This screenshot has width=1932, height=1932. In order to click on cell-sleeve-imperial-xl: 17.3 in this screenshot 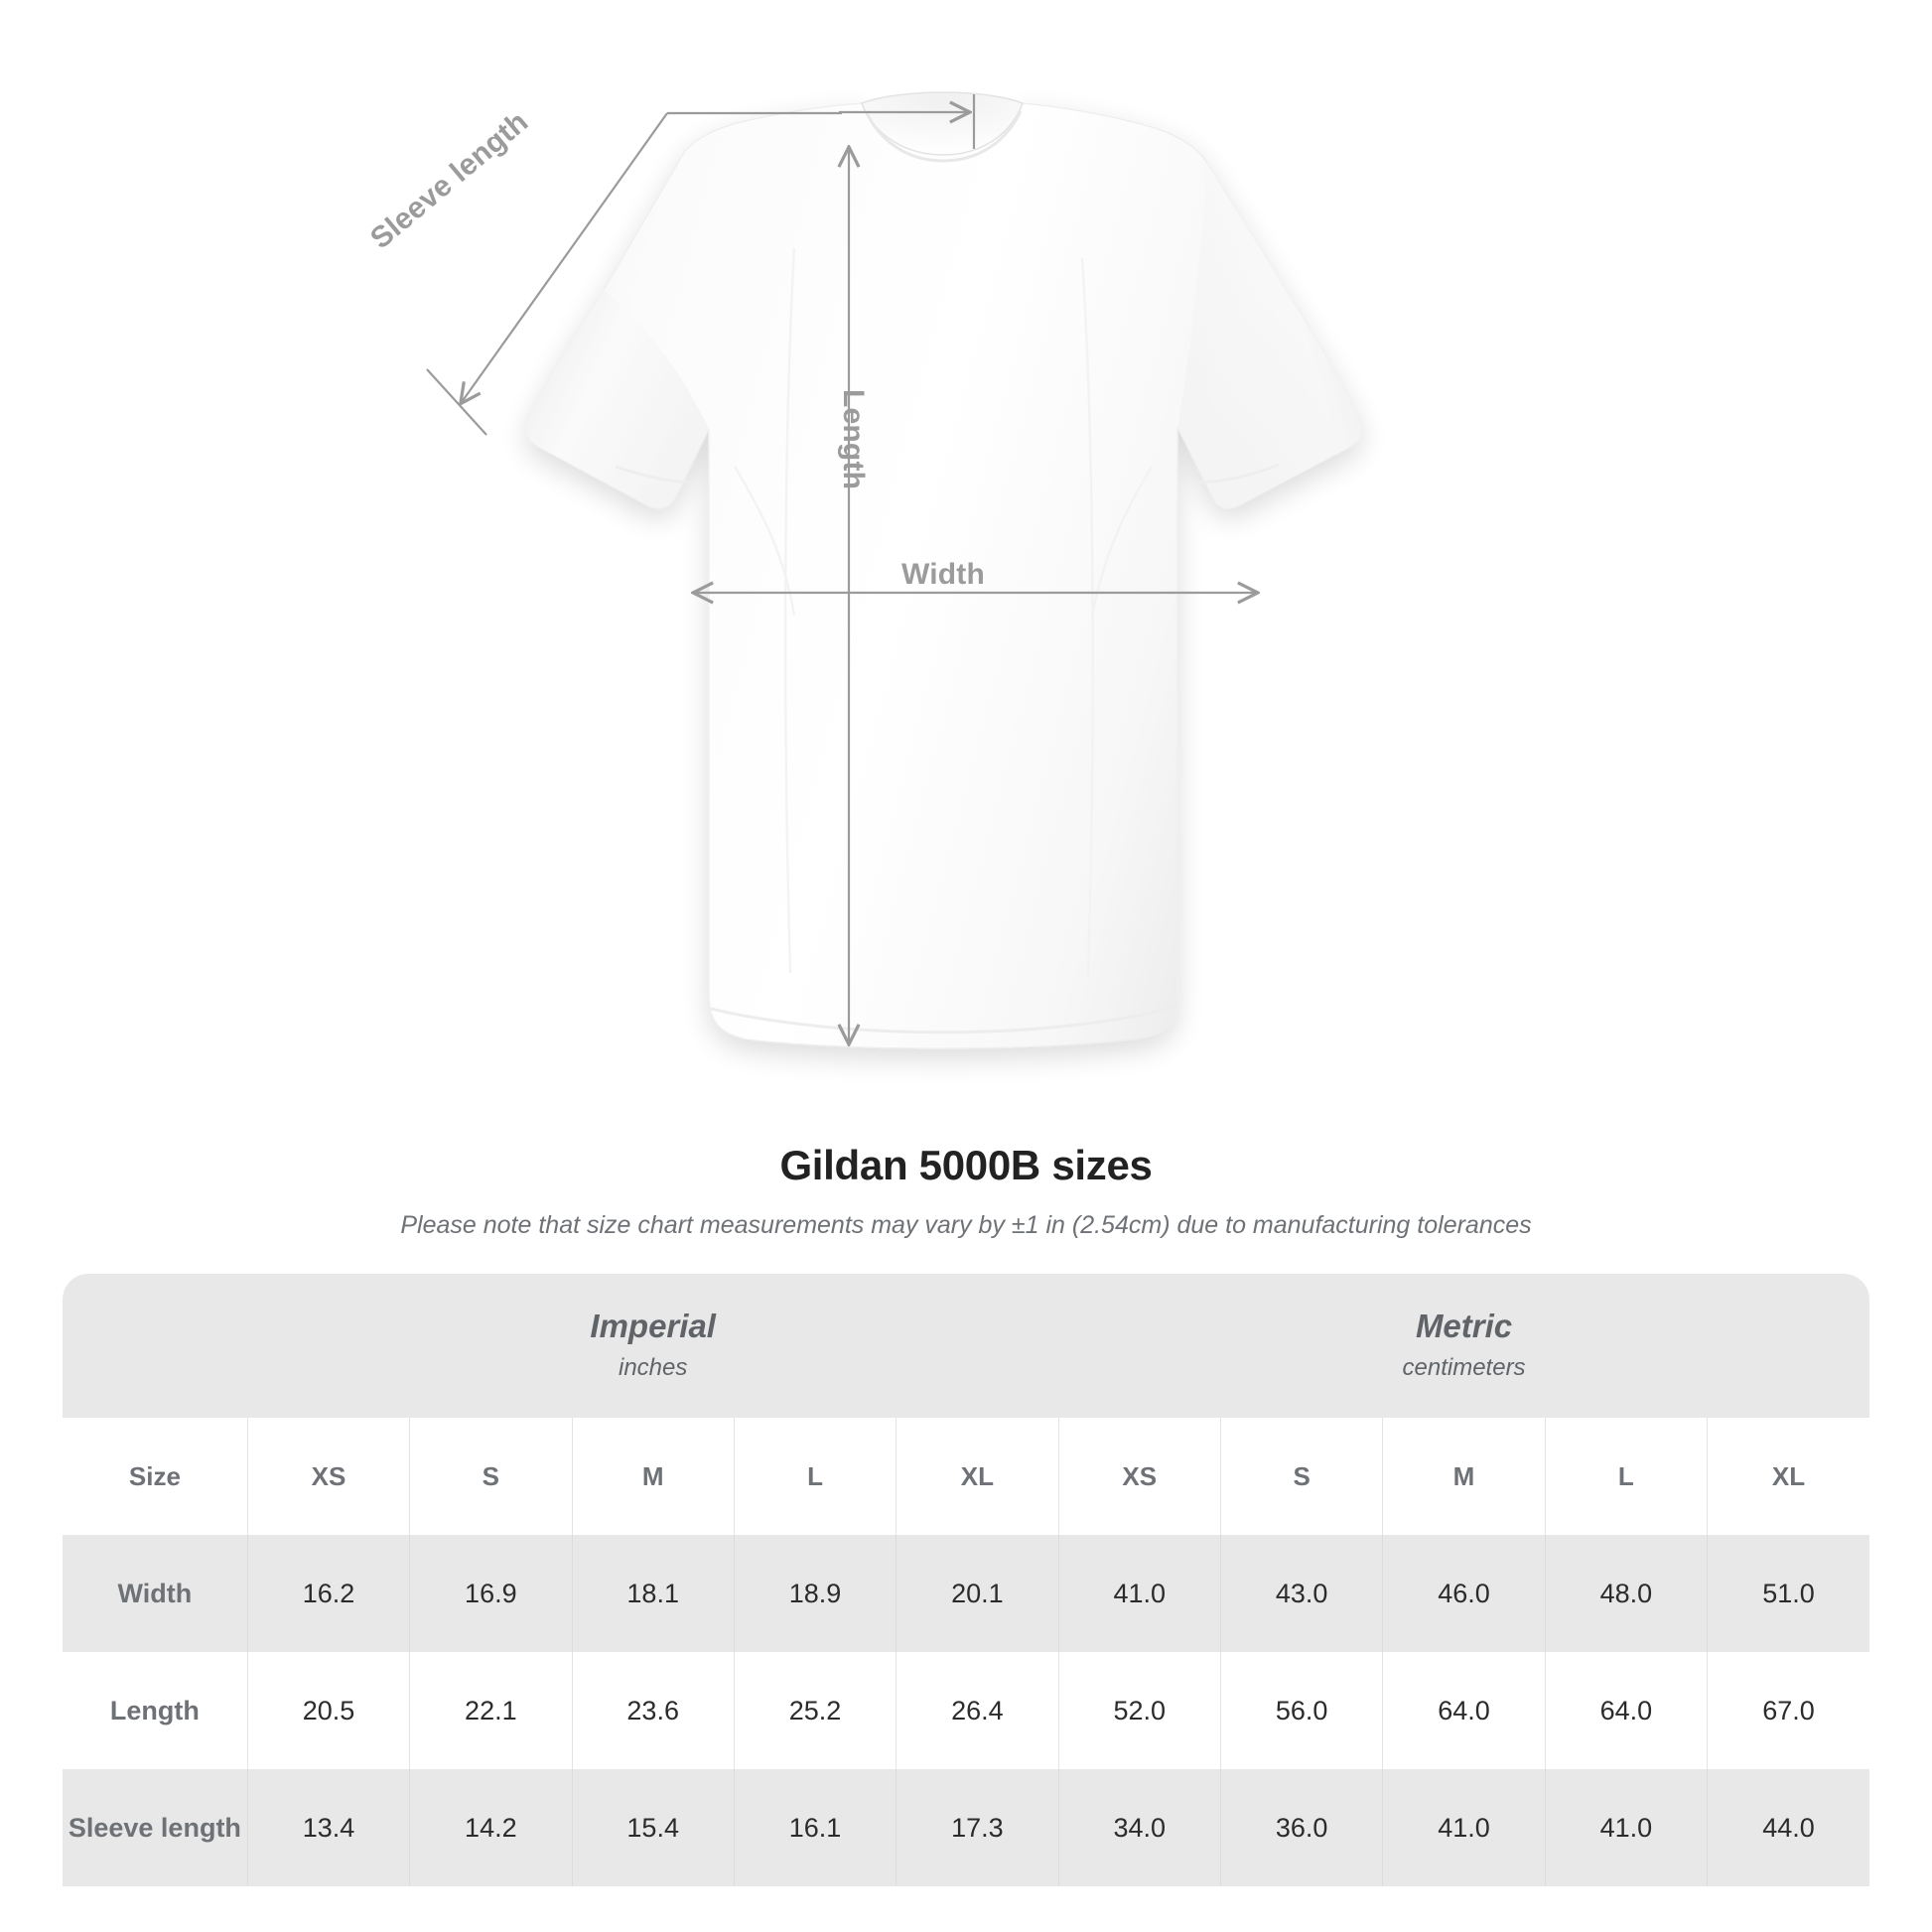, I will do `click(978, 1828)`.